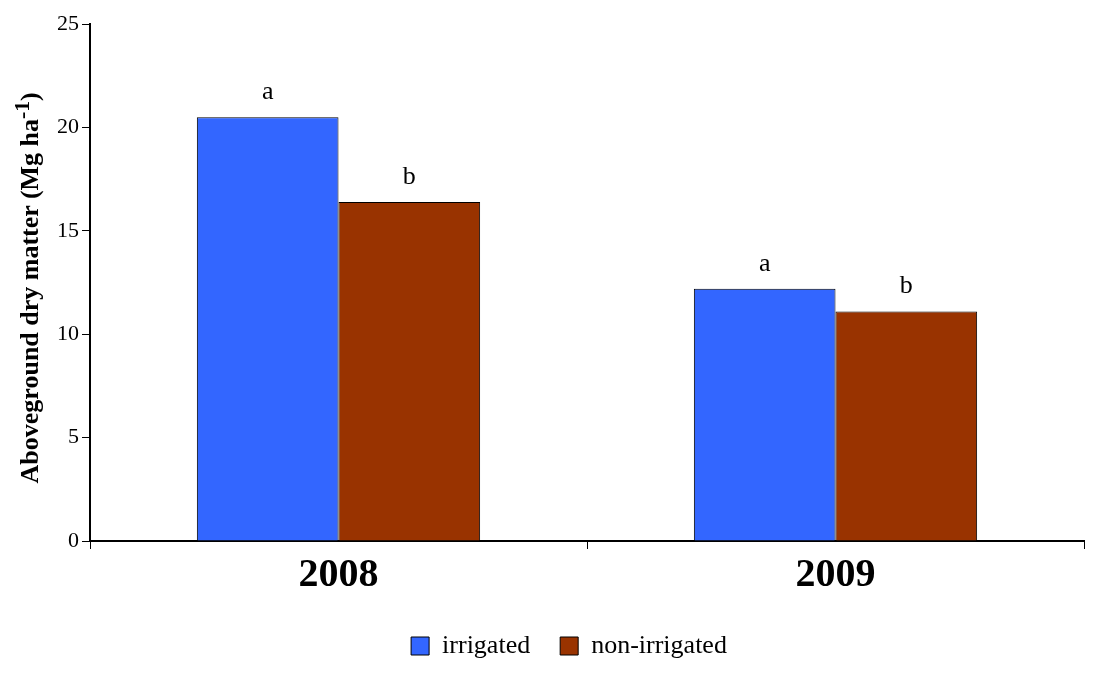 This screenshot has height=677, width=1102. What do you see at coordinates (73, 539) in the screenshot?
I see `y-tick-label: 0` at bounding box center [73, 539].